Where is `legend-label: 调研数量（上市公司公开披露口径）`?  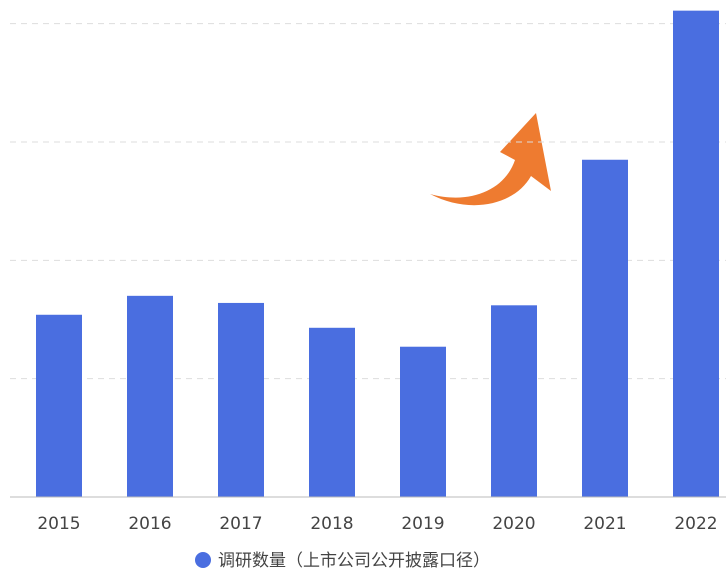
legend-label: 调研数量（上市公司公开披露口径） is located at coordinates (354, 561).